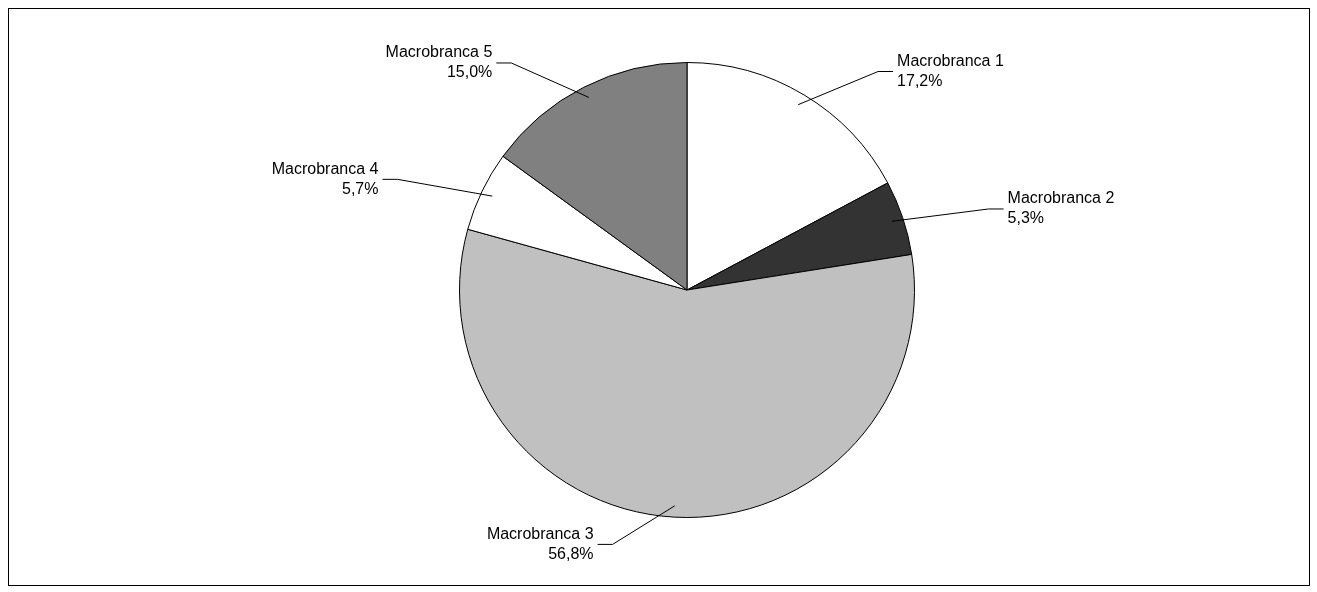 This screenshot has height=592, width=1317. I want to click on data-label: 56,8%, so click(571, 553).